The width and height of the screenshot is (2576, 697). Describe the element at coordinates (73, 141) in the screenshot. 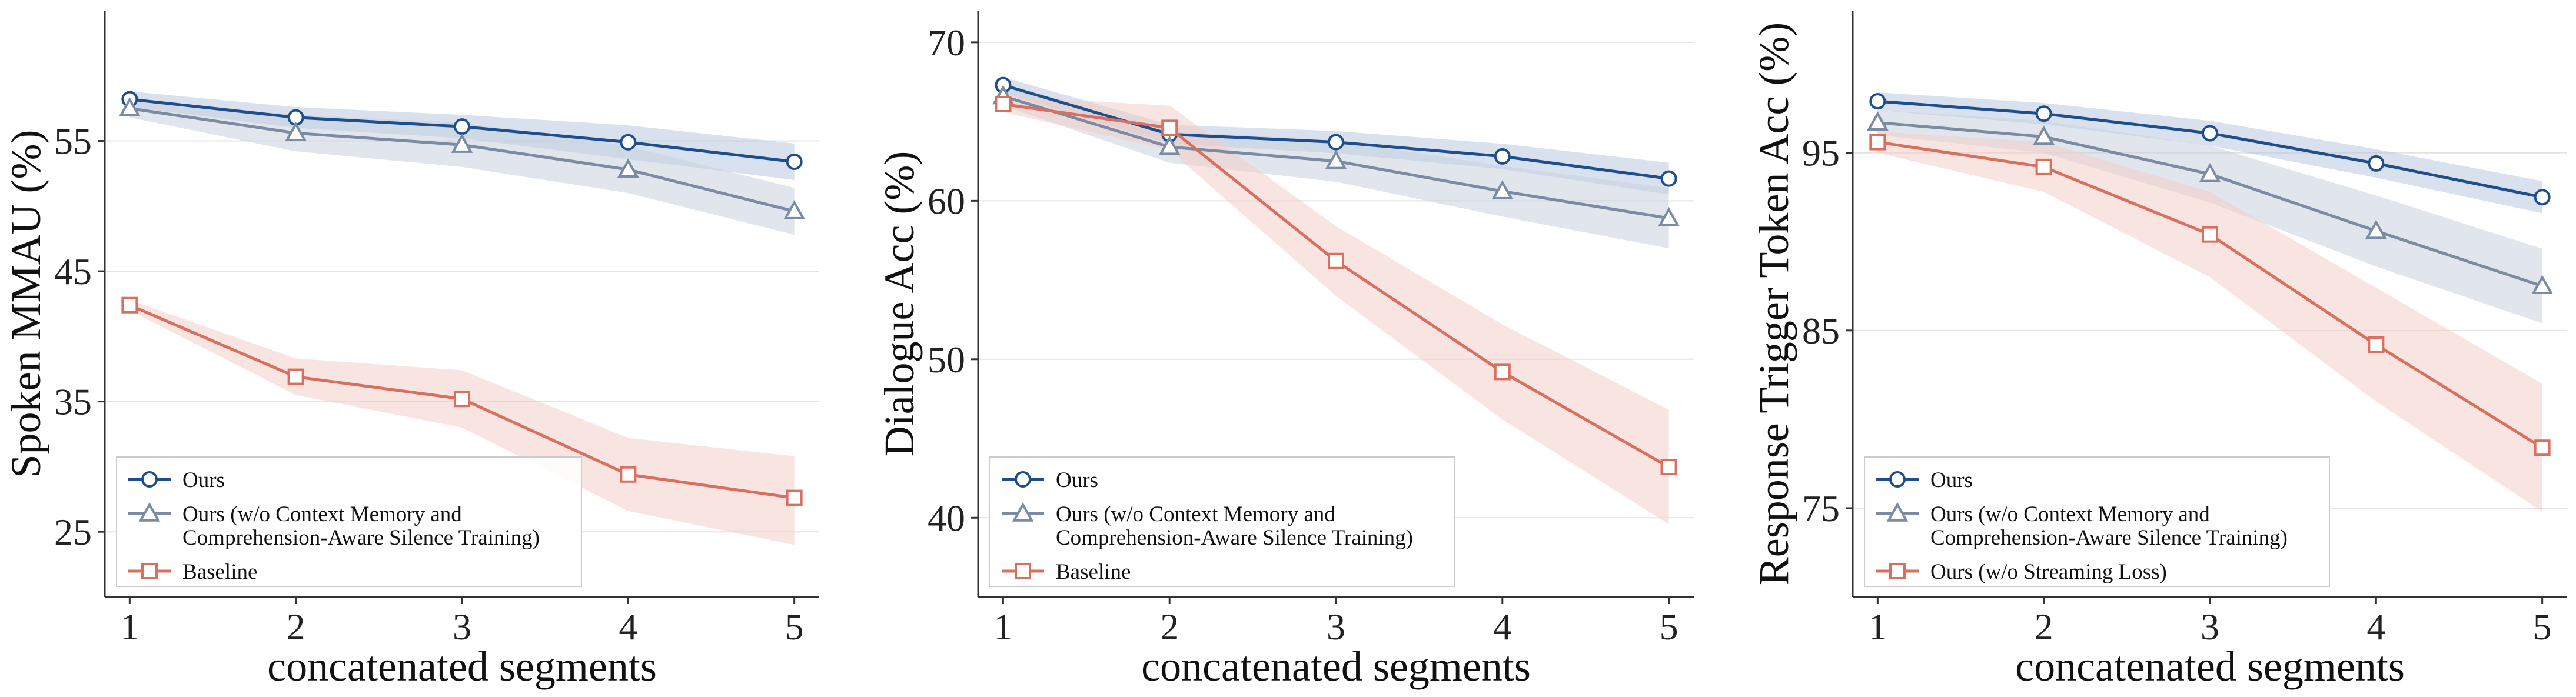

I see `y-tick-label: 55` at that location.